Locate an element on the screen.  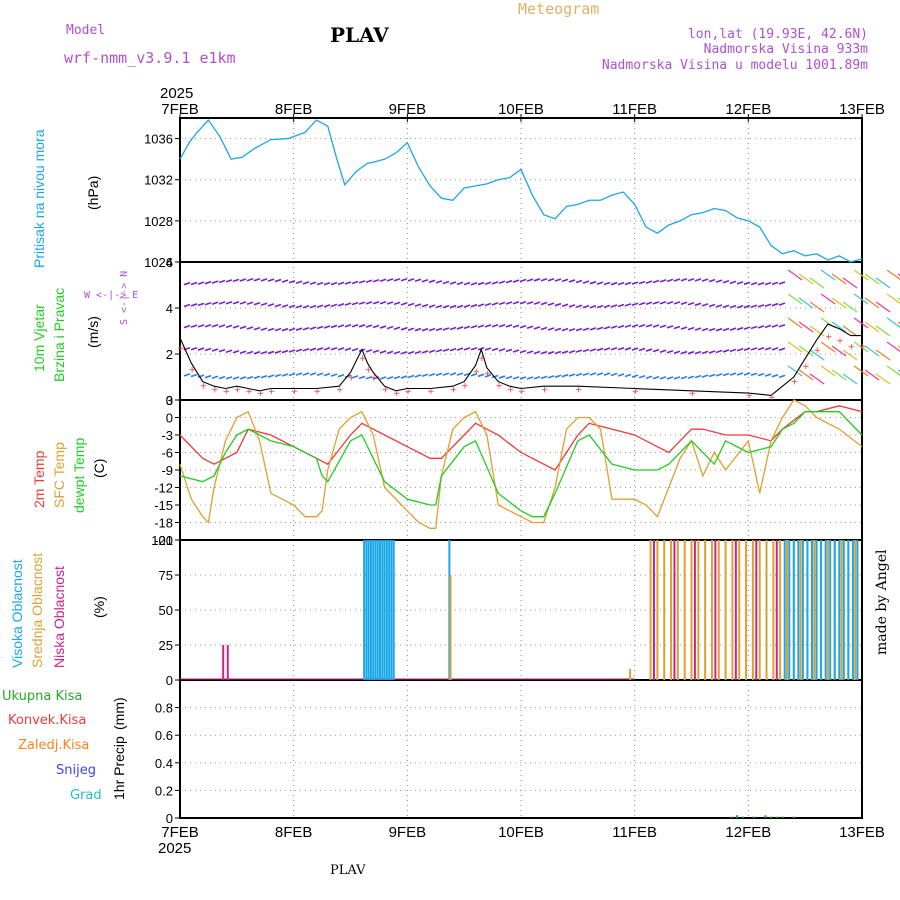
footer-station: PLAV is located at coordinates (348, 870).